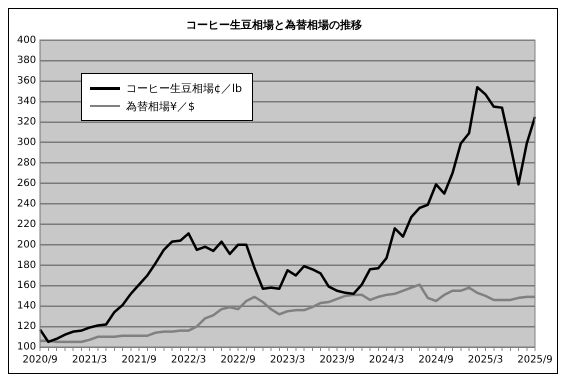  What do you see at coordinates (26, 122) in the screenshot?
I see `y-tick-label: 320` at bounding box center [26, 122].